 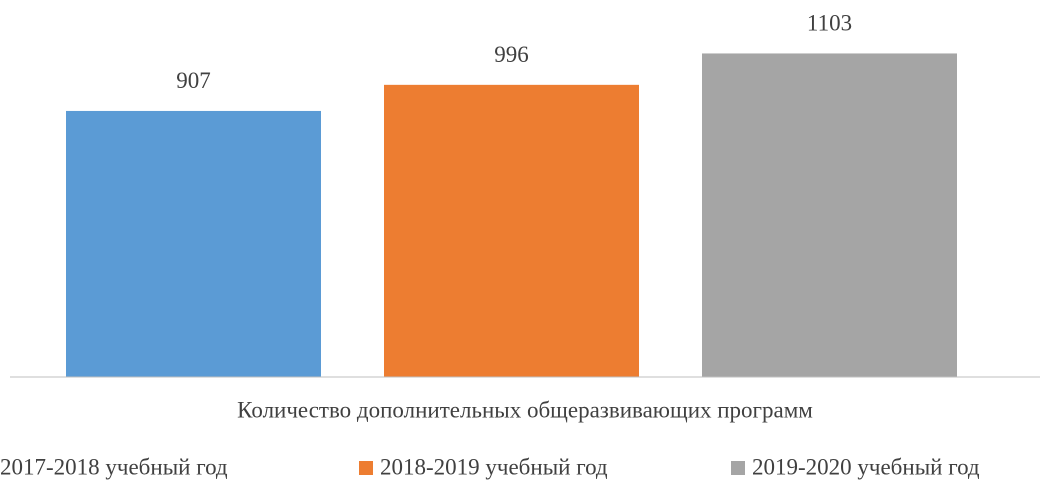 I want to click on legend-label: 2019-2020 учебный год, so click(x=866, y=466).